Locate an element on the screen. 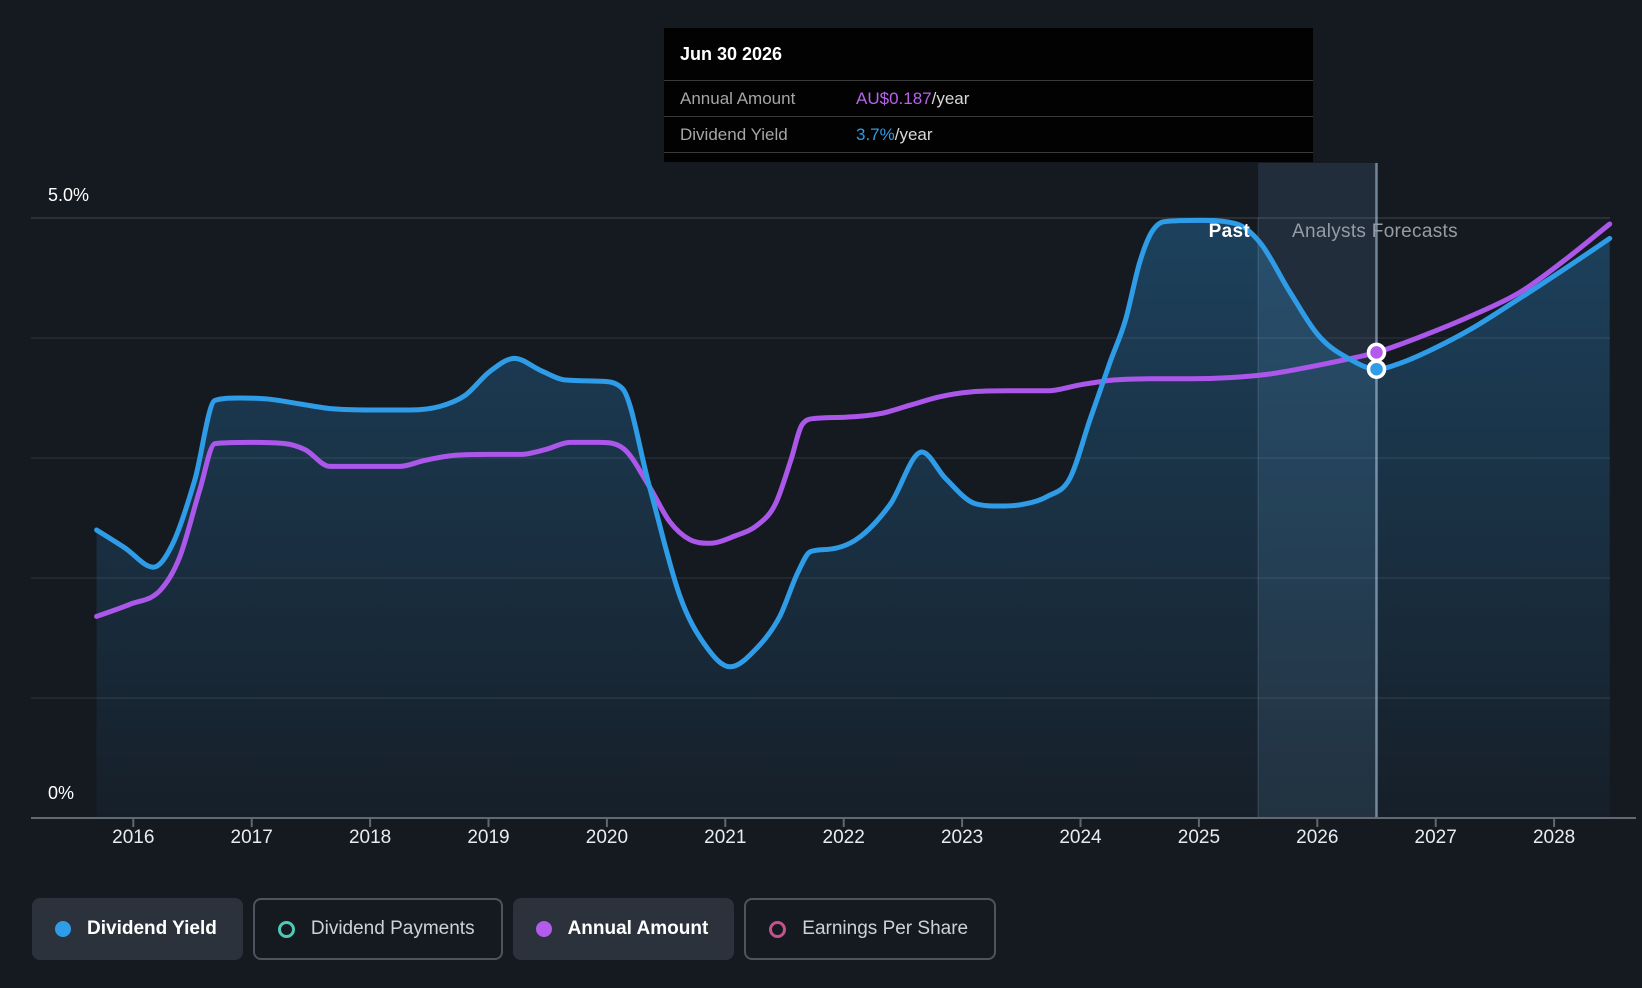 The height and width of the screenshot is (988, 1642). dividend-yield-dot-icon is located at coordinates (63, 929).